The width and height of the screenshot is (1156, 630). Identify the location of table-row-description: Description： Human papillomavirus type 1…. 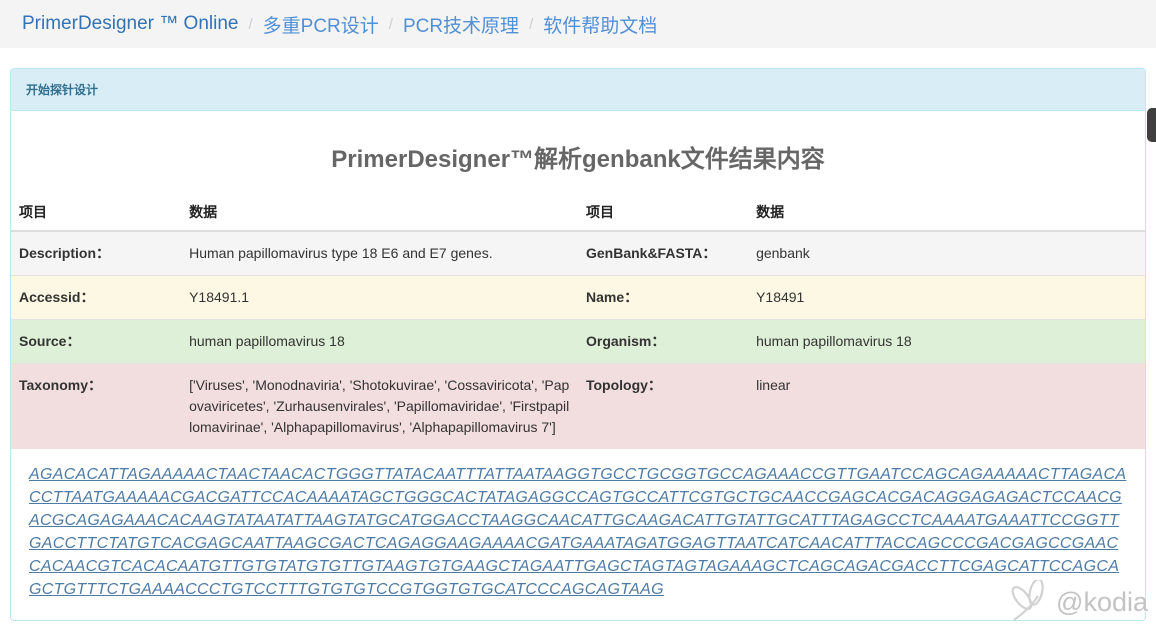
(578, 253).